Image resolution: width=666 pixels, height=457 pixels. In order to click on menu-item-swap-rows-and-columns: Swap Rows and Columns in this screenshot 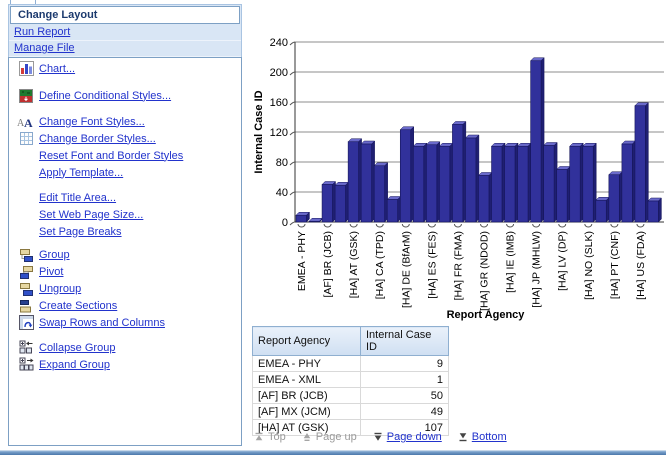, I will do `click(125, 322)`.